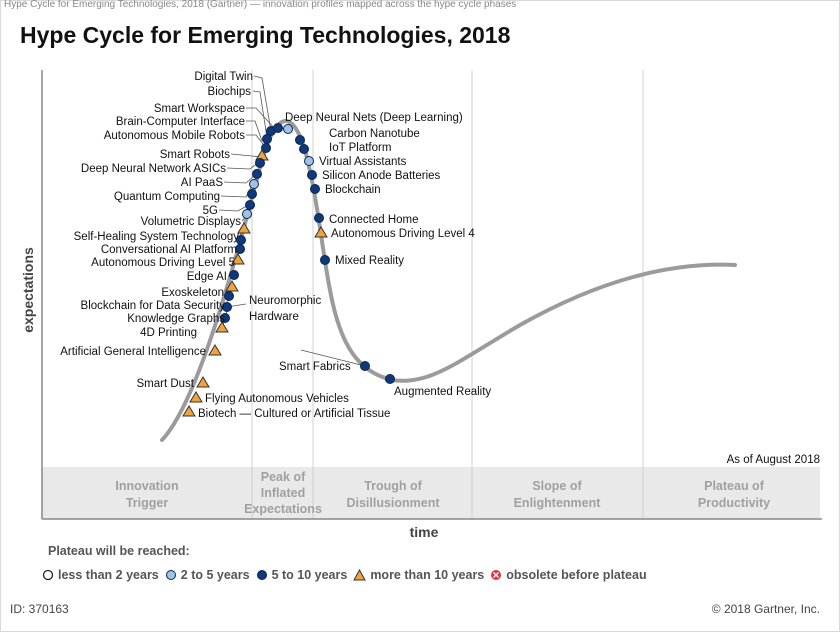  Describe the element at coordinates (321, 232) in the screenshot. I see `marker-adl4` at that location.